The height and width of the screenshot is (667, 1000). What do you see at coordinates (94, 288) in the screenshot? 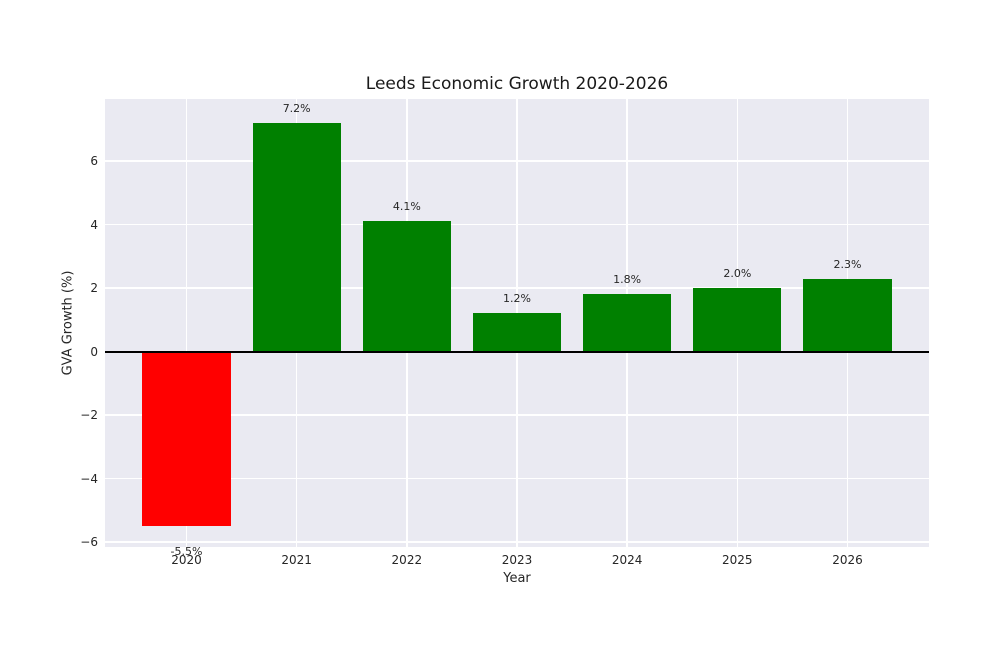
I see `y-tick-label: 2` at bounding box center [94, 288].